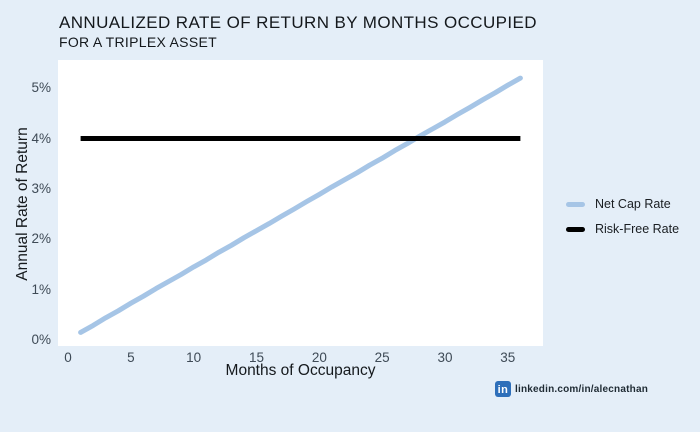 Image resolution: width=700 pixels, height=432 pixels. I want to click on y-tick-label: 3%, so click(41, 188).